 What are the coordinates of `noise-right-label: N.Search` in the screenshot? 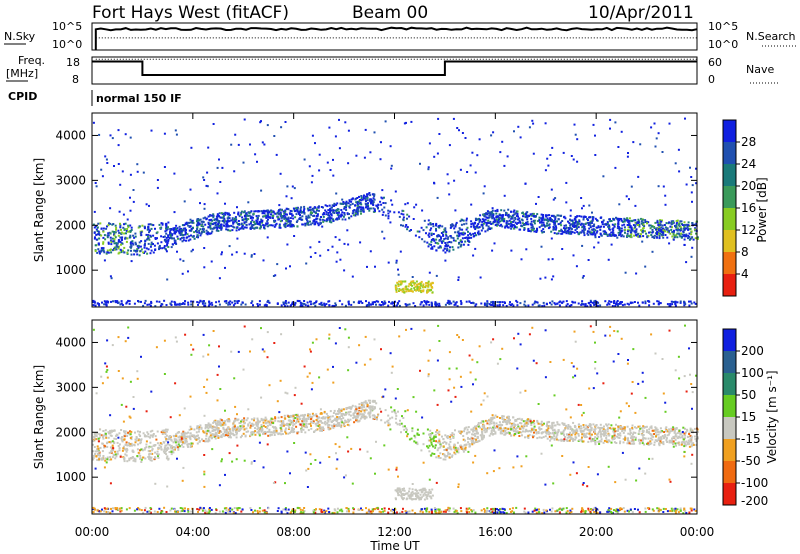 It's located at (771, 36).